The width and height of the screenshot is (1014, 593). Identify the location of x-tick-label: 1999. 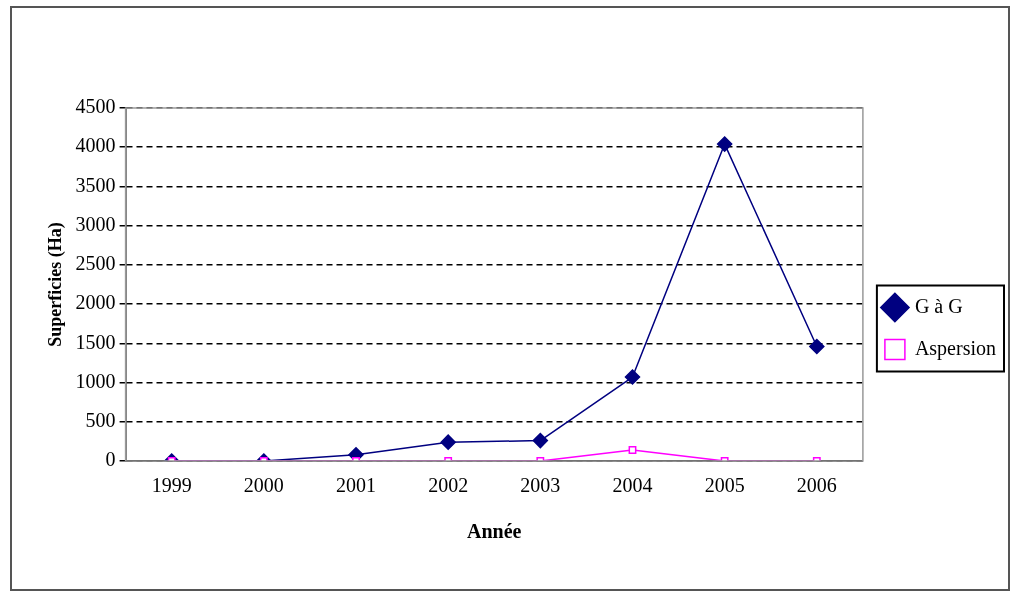
(171, 485).